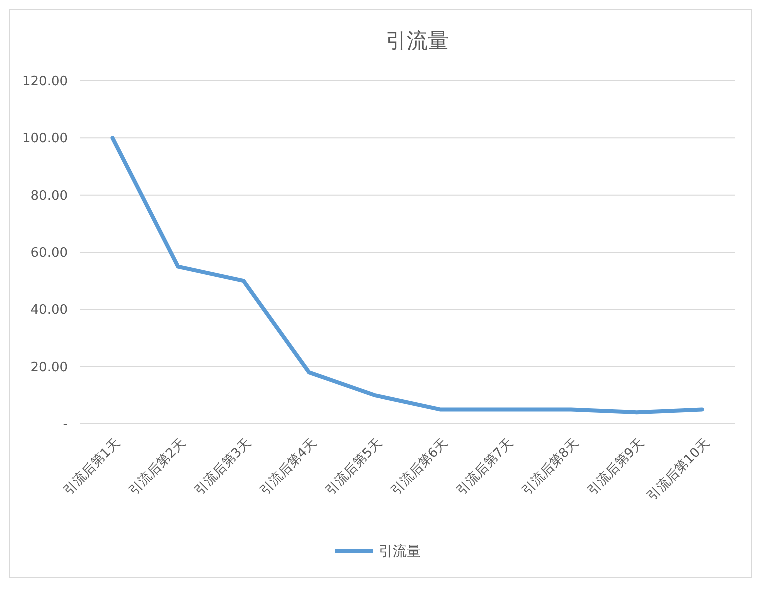 The image size is (761, 589). I want to click on y-tick-label: 80.00, so click(49, 196).